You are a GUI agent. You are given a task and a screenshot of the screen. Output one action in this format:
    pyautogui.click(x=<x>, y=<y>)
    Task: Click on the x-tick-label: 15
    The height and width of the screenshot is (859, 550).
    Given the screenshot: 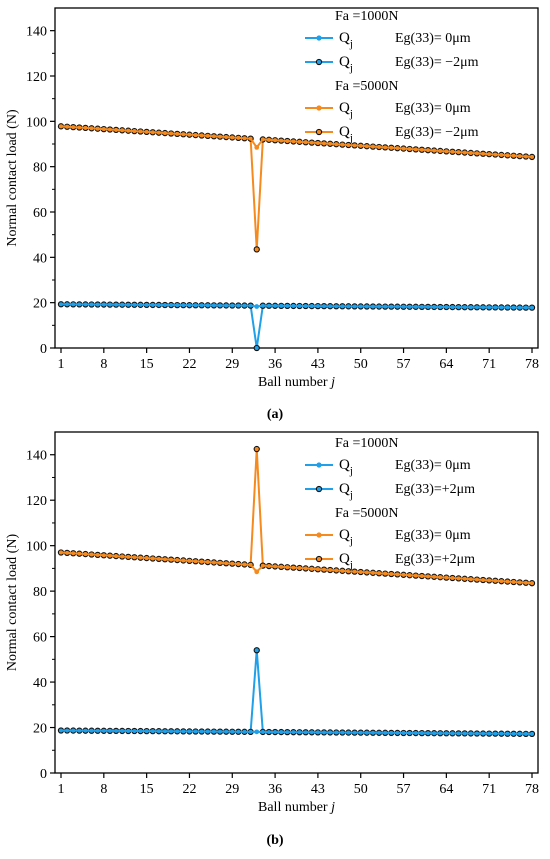 What is the action you would take?
    pyautogui.click(x=147, y=364)
    